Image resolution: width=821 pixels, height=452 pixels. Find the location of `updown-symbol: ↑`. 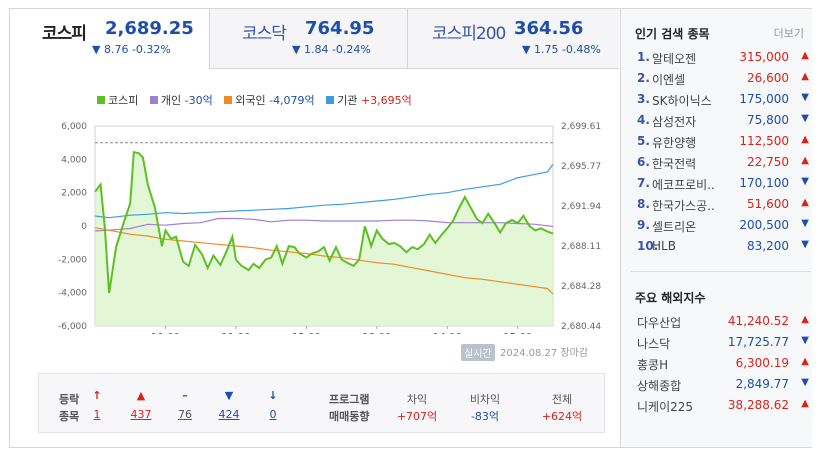

updown-symbol: ↑ is located at coordinates (97, 395).